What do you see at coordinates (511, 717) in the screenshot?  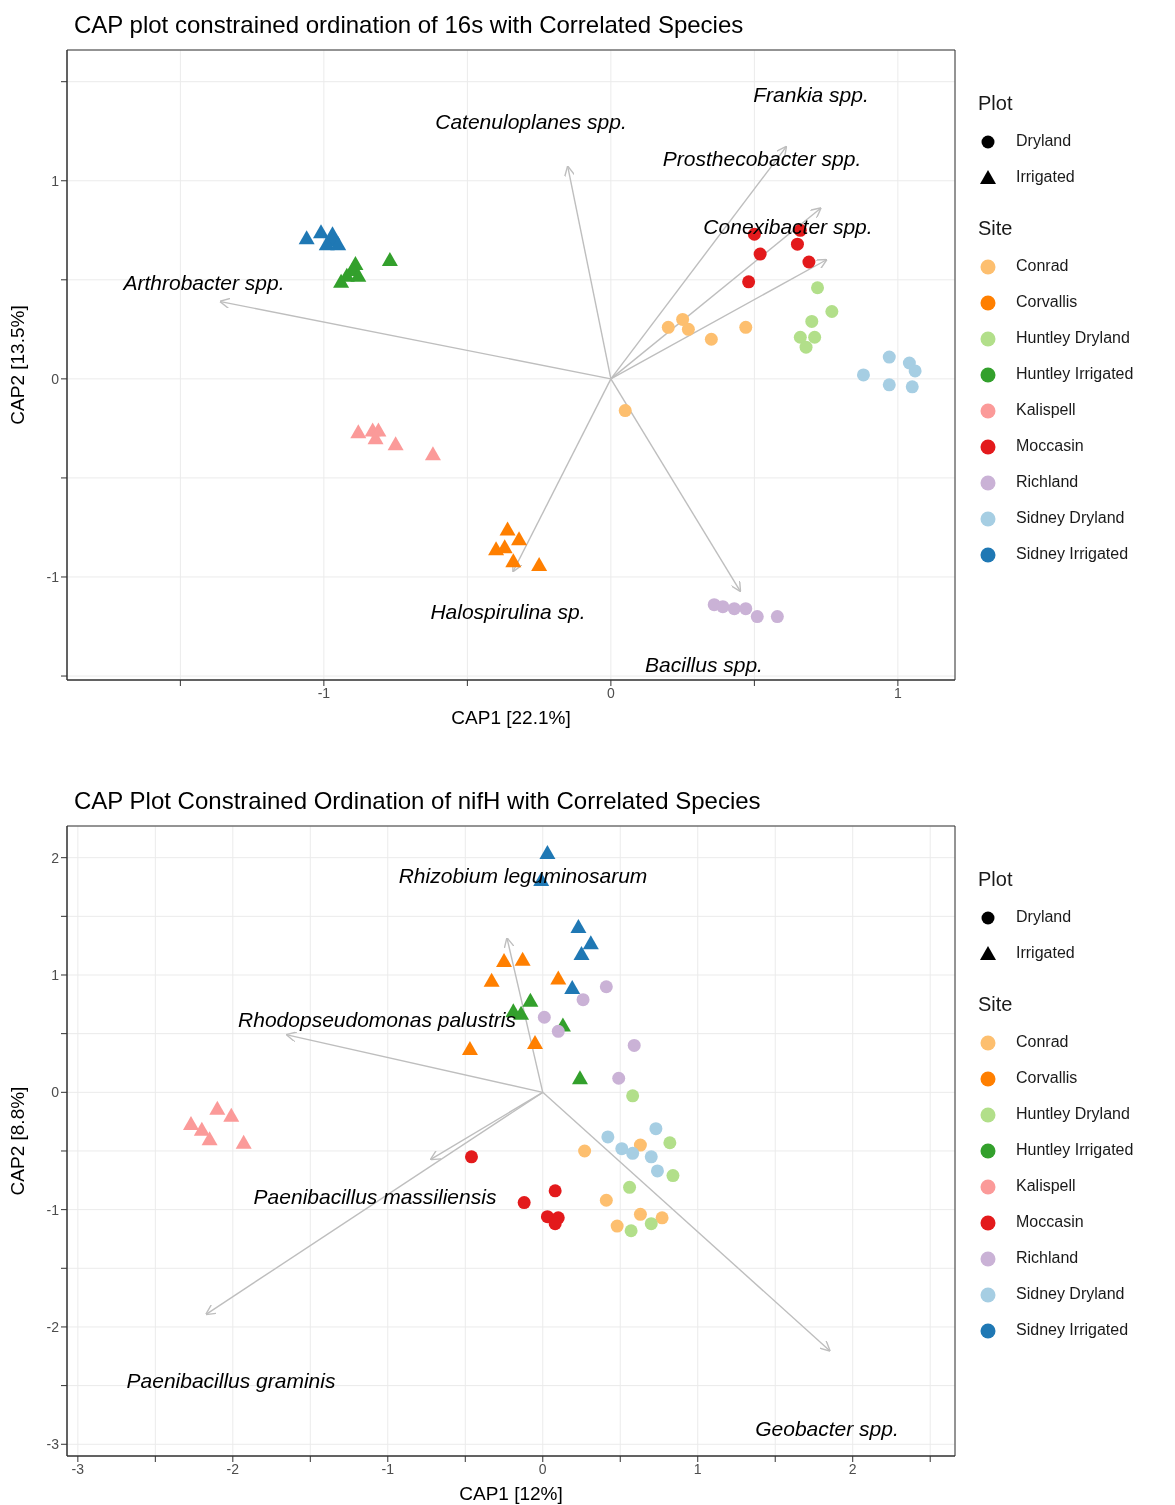 I see `x-axis-title: CAP1 [22.1%]` at bounding box center [511, 717].